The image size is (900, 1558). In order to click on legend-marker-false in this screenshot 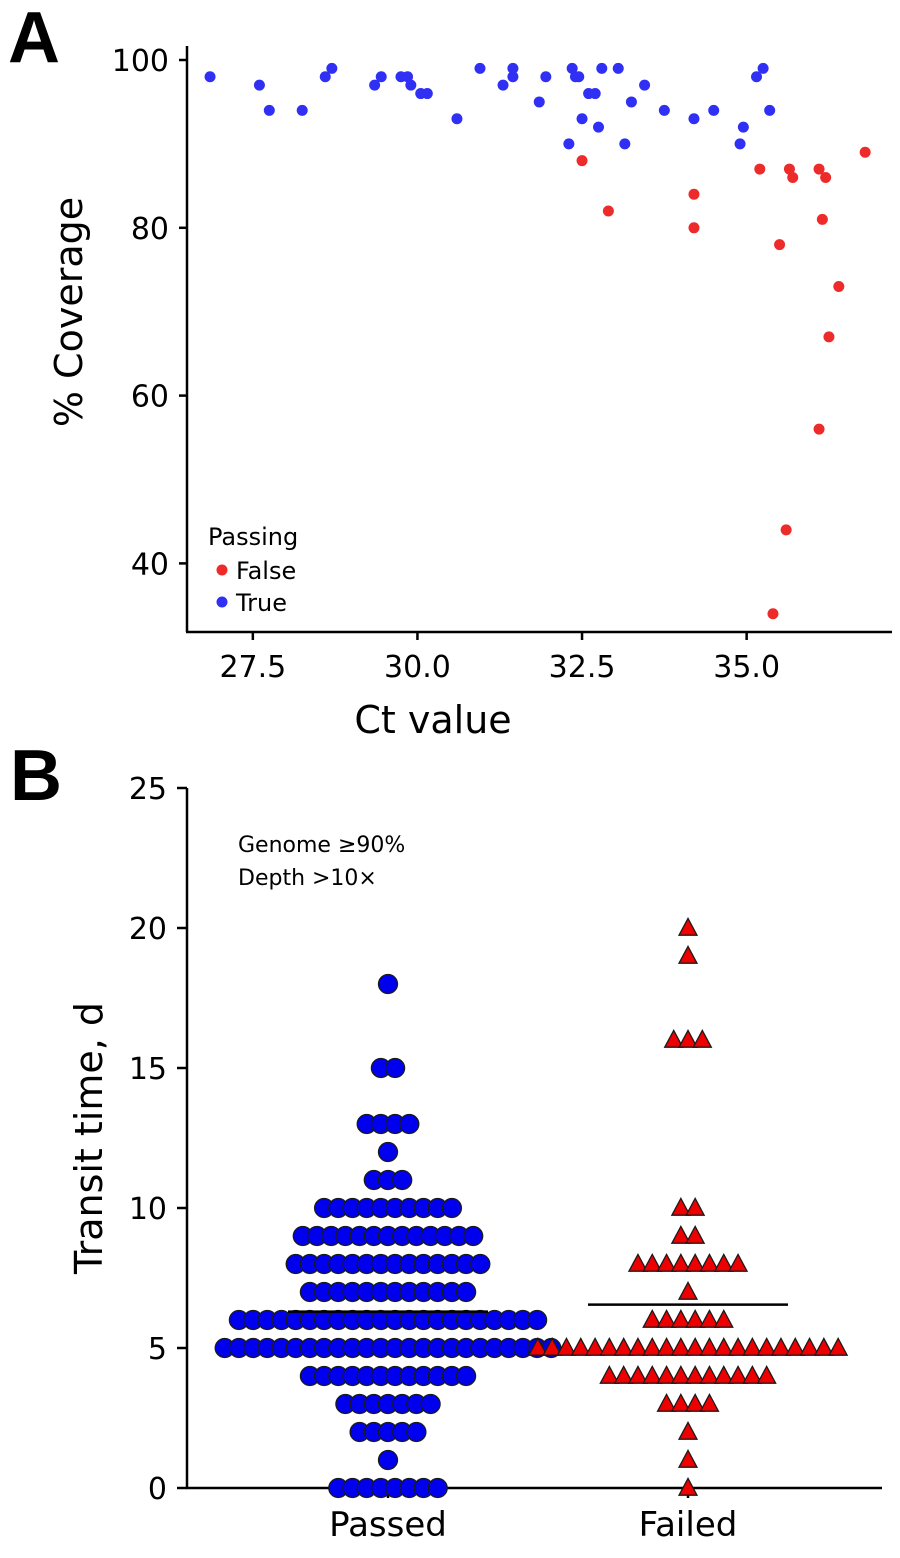, I will do `click(222, 570)`.